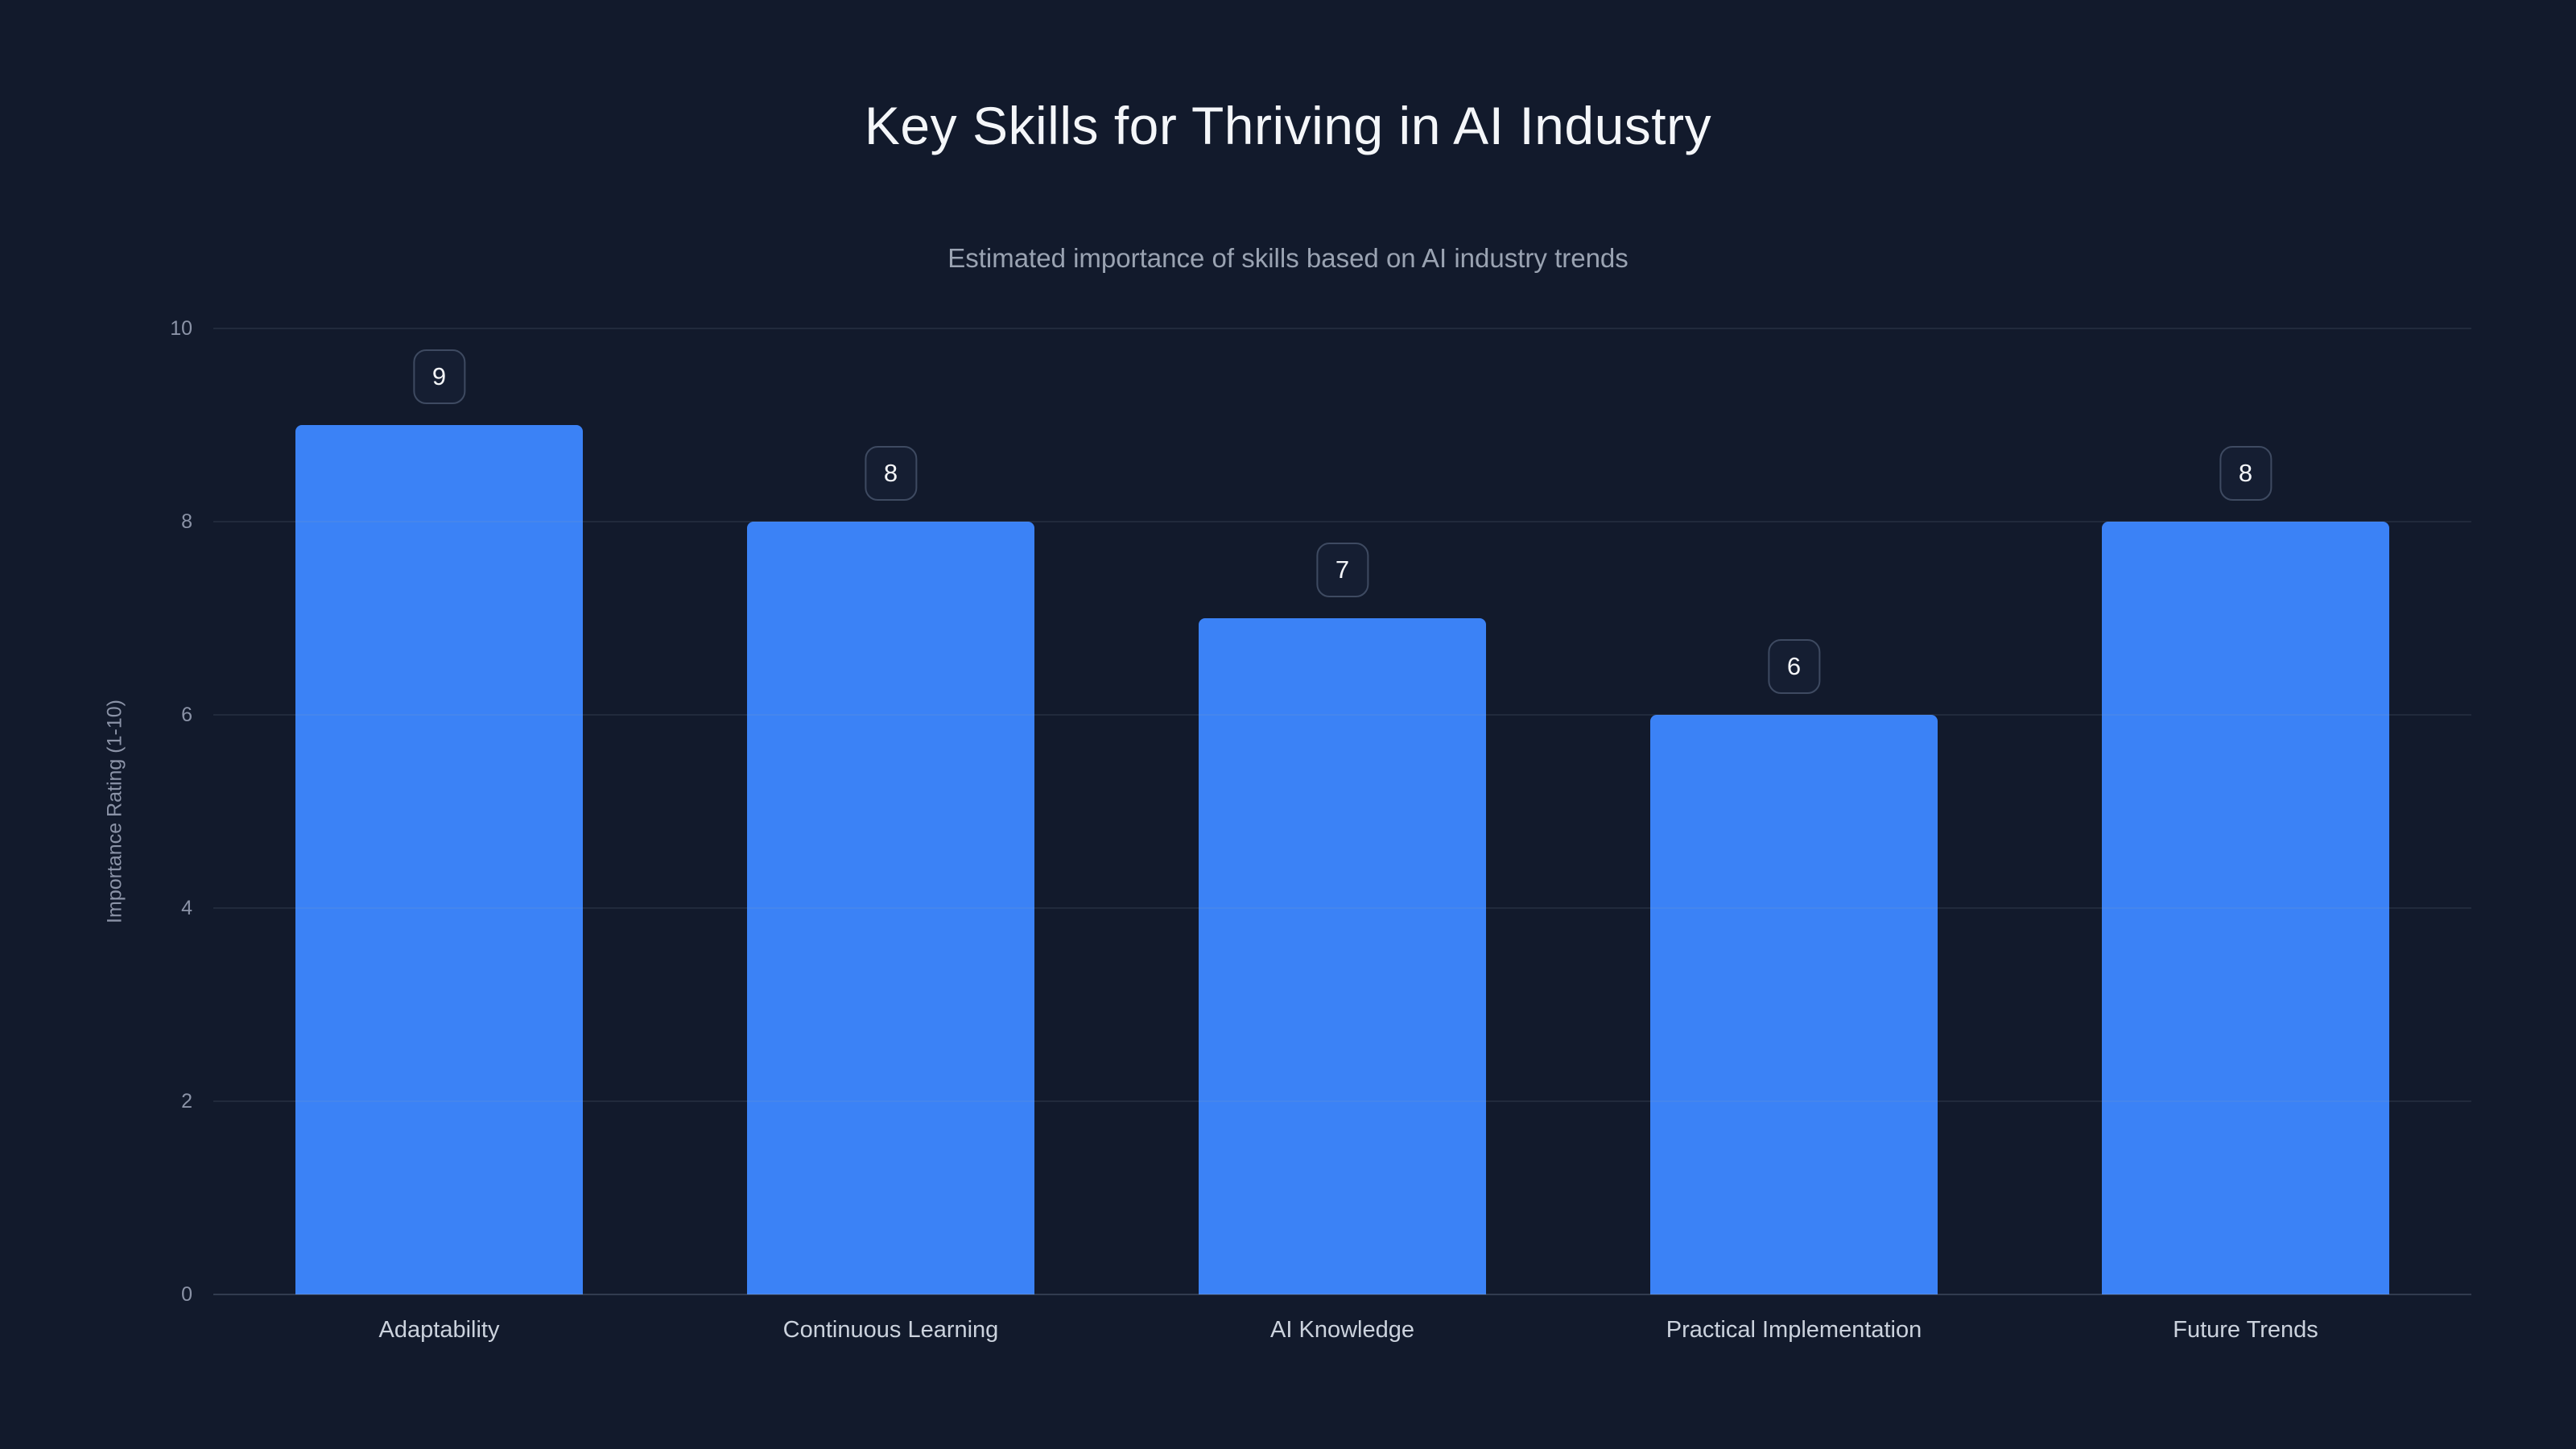 This screenshot has width=2576, height=1449. I want to click on value-badge: 9, so click(439, 376).